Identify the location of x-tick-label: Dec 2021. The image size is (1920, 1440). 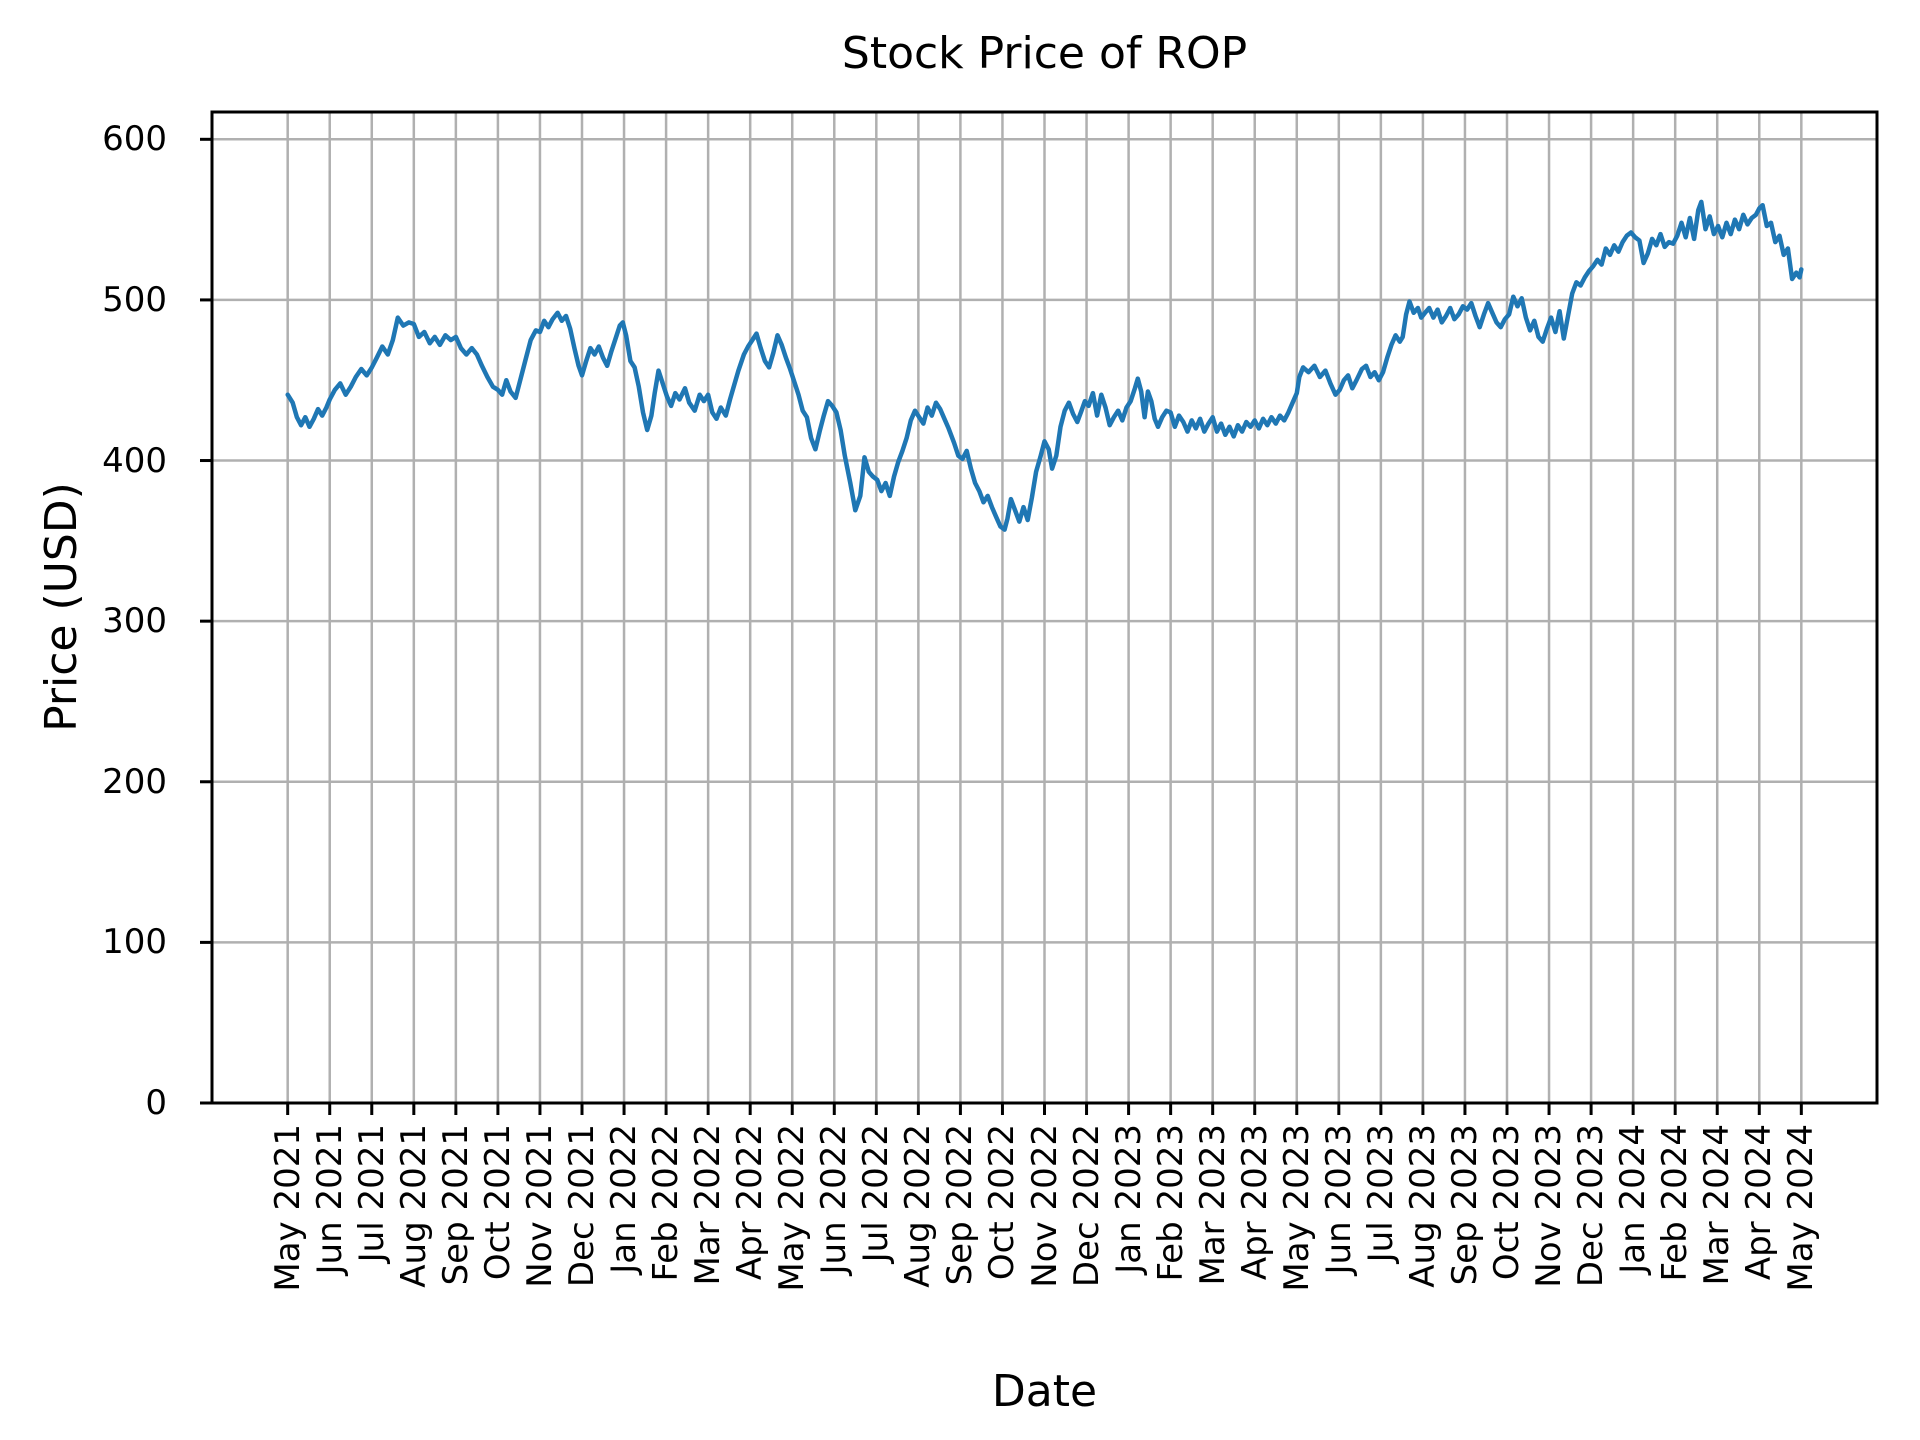
(582, 1206).